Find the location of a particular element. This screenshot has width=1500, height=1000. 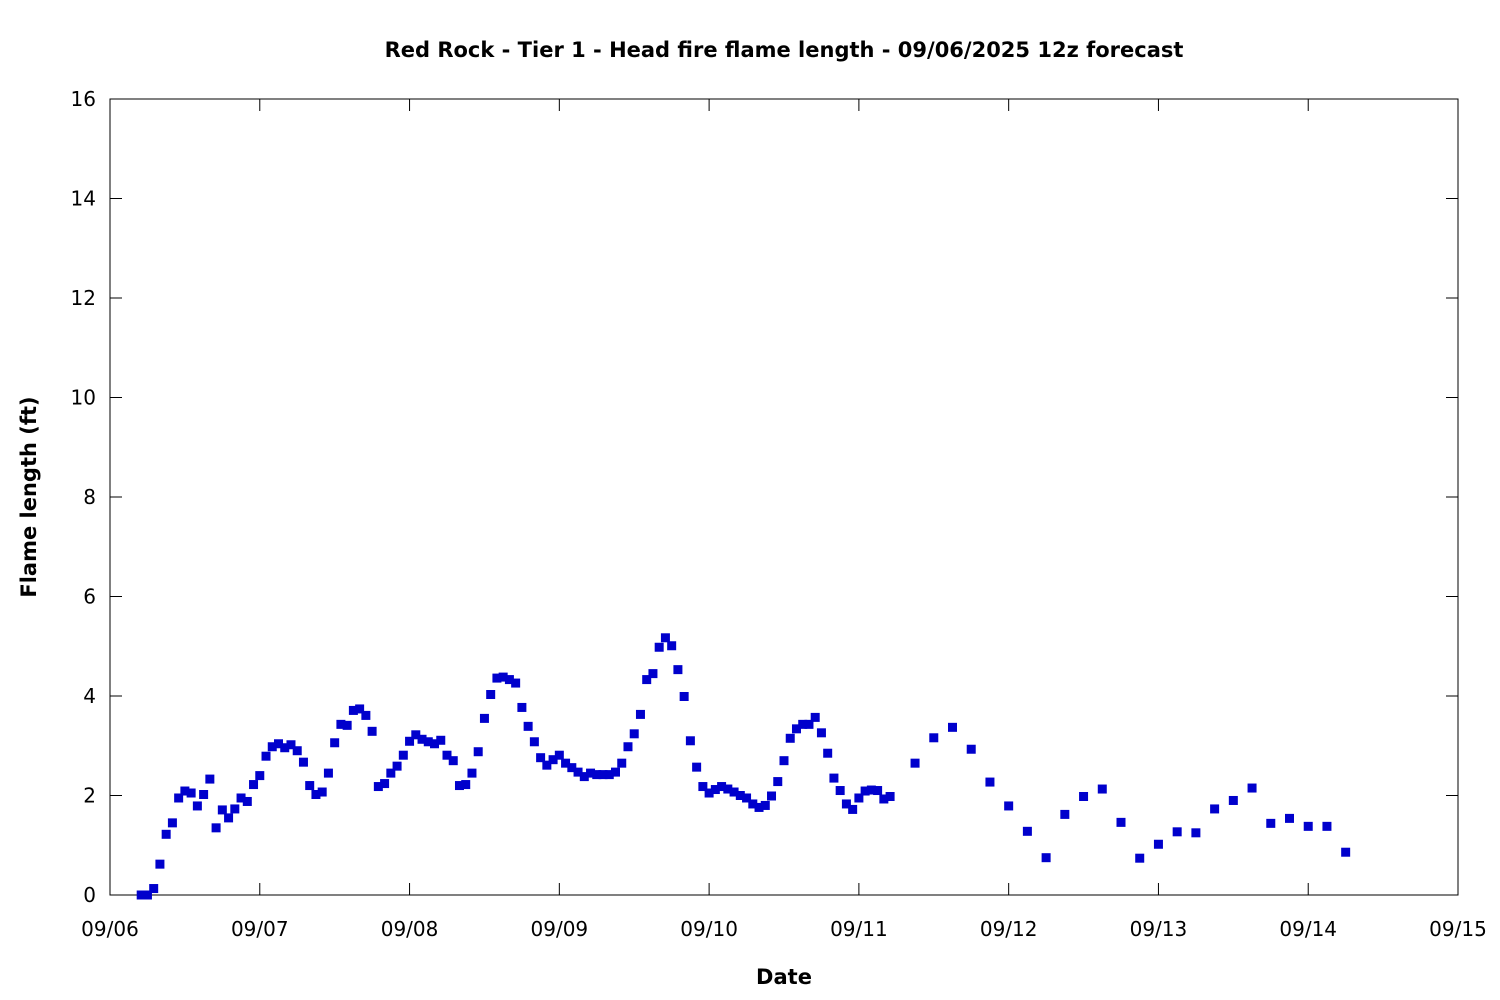

y-axis-label: Flame length (ft) is located at coordinates (29, 496).